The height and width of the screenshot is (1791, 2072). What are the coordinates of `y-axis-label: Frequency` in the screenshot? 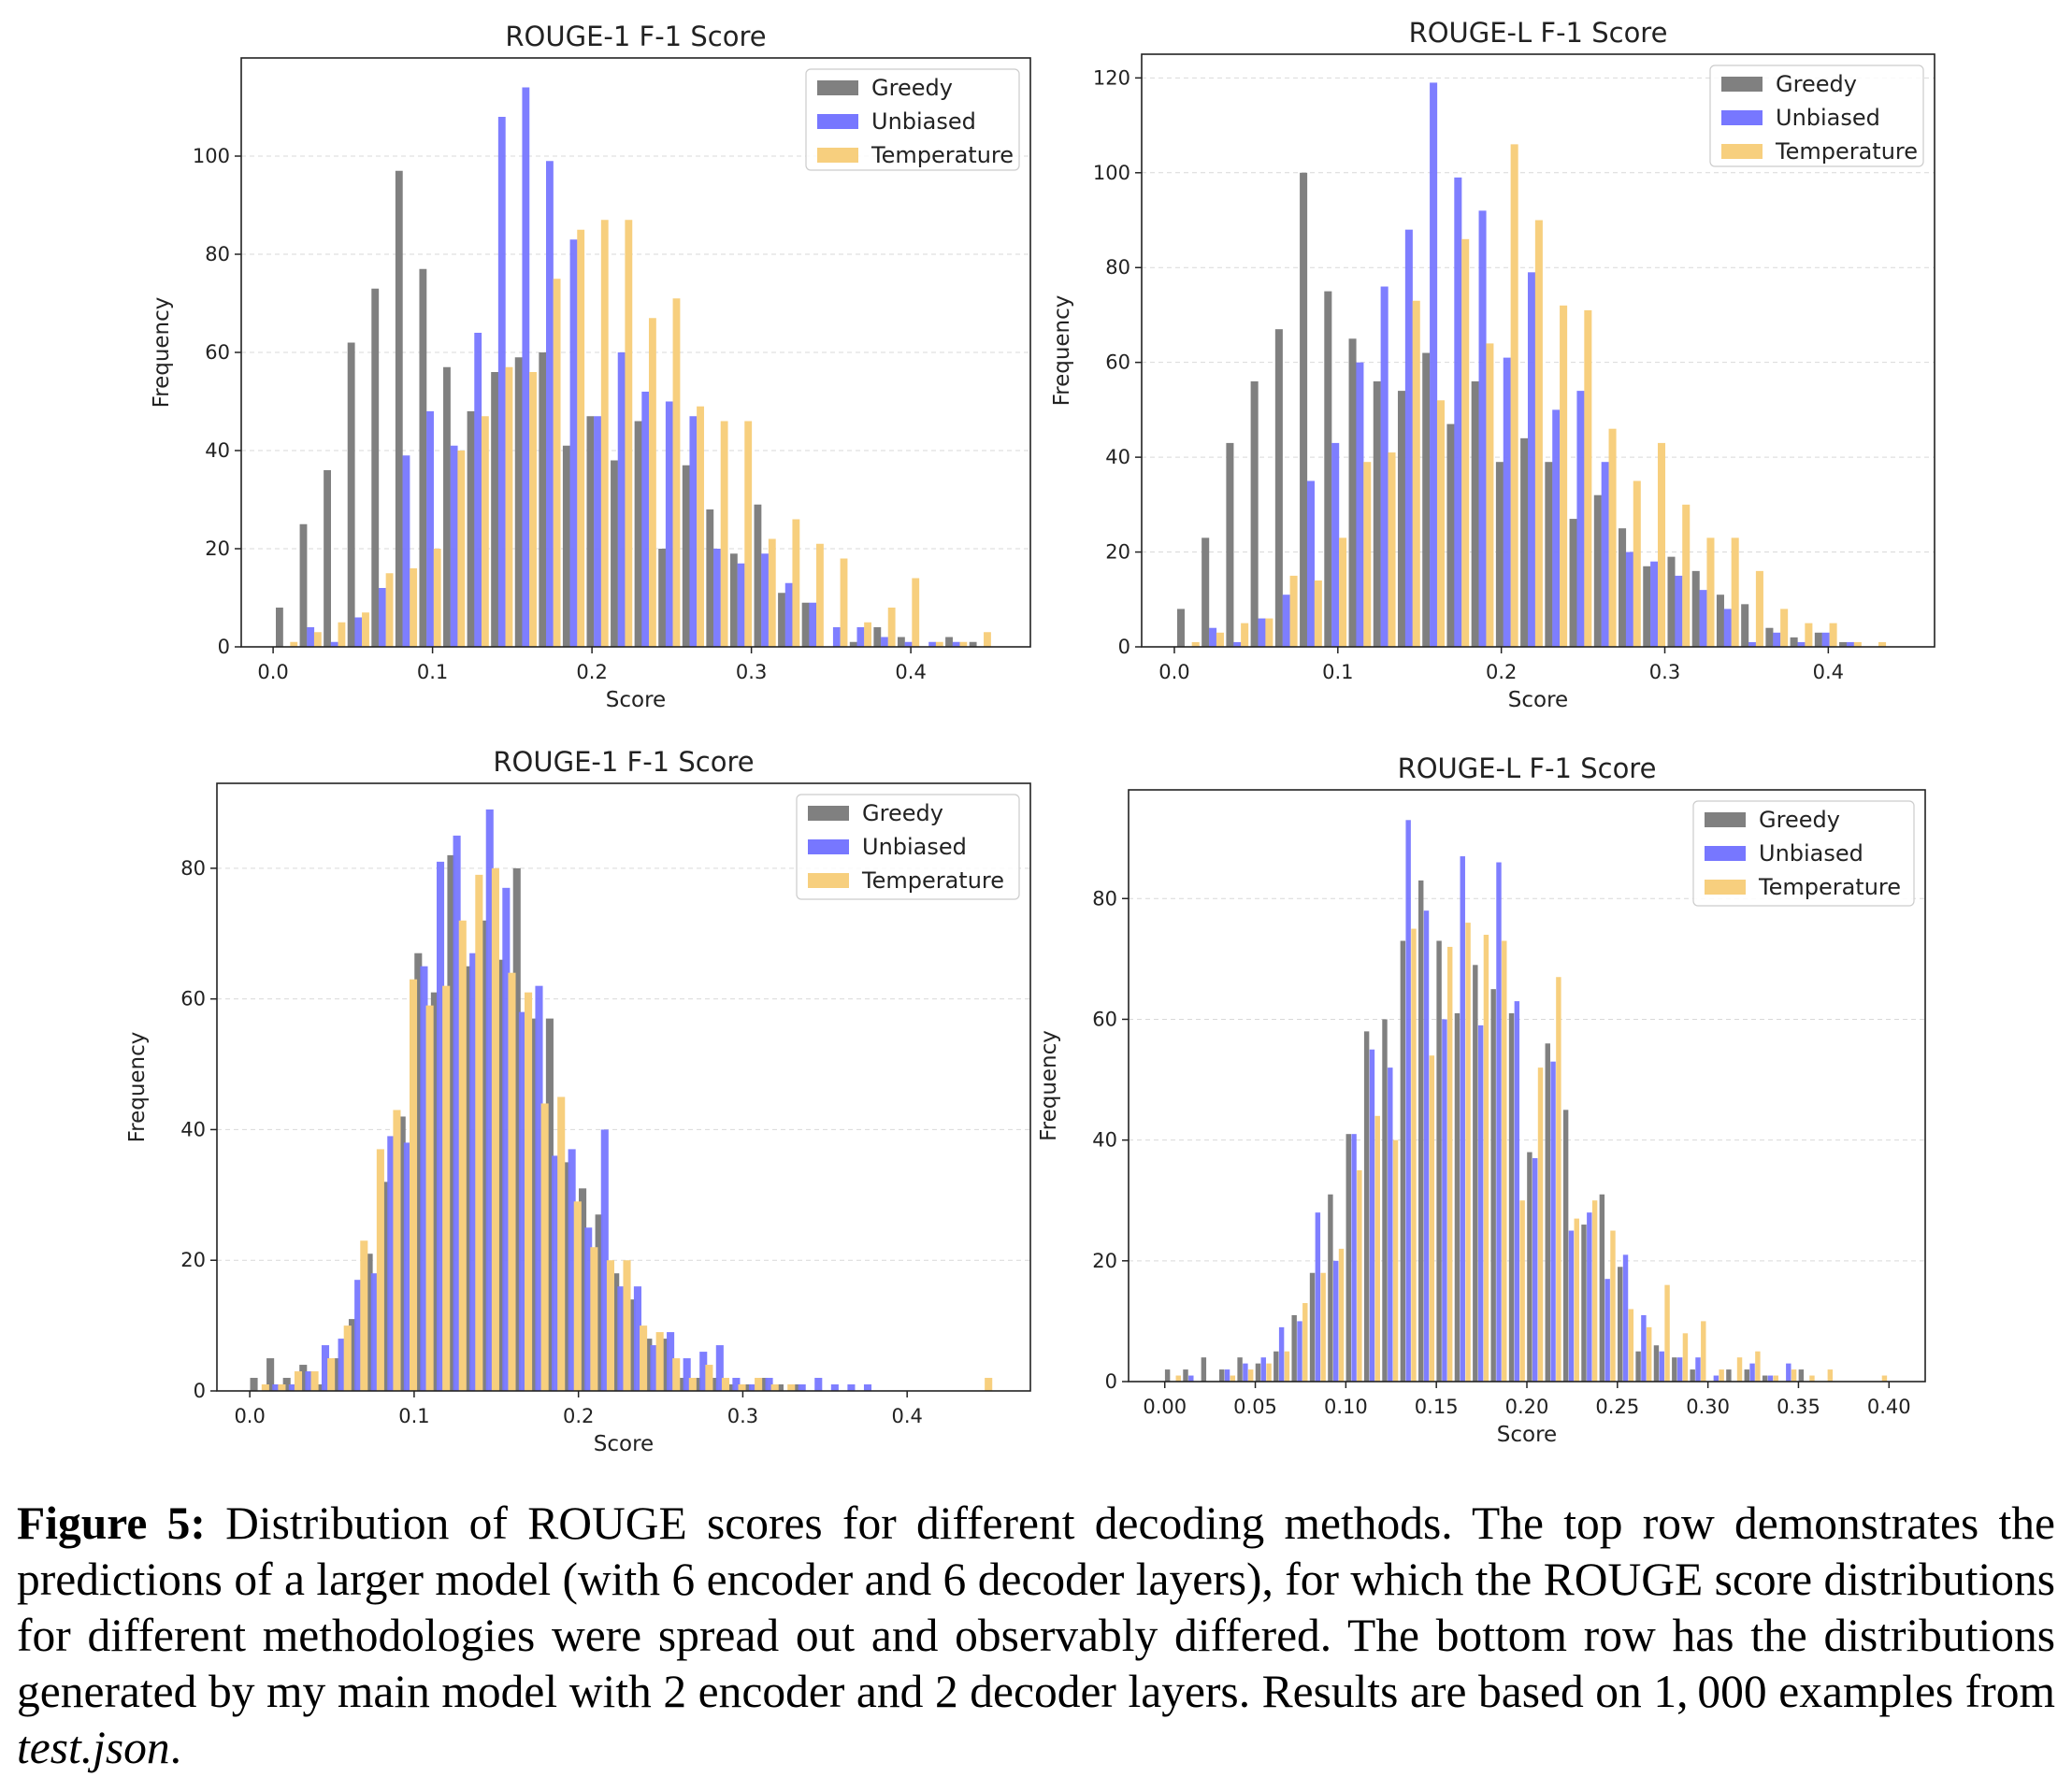 It's located at (1062, 351).